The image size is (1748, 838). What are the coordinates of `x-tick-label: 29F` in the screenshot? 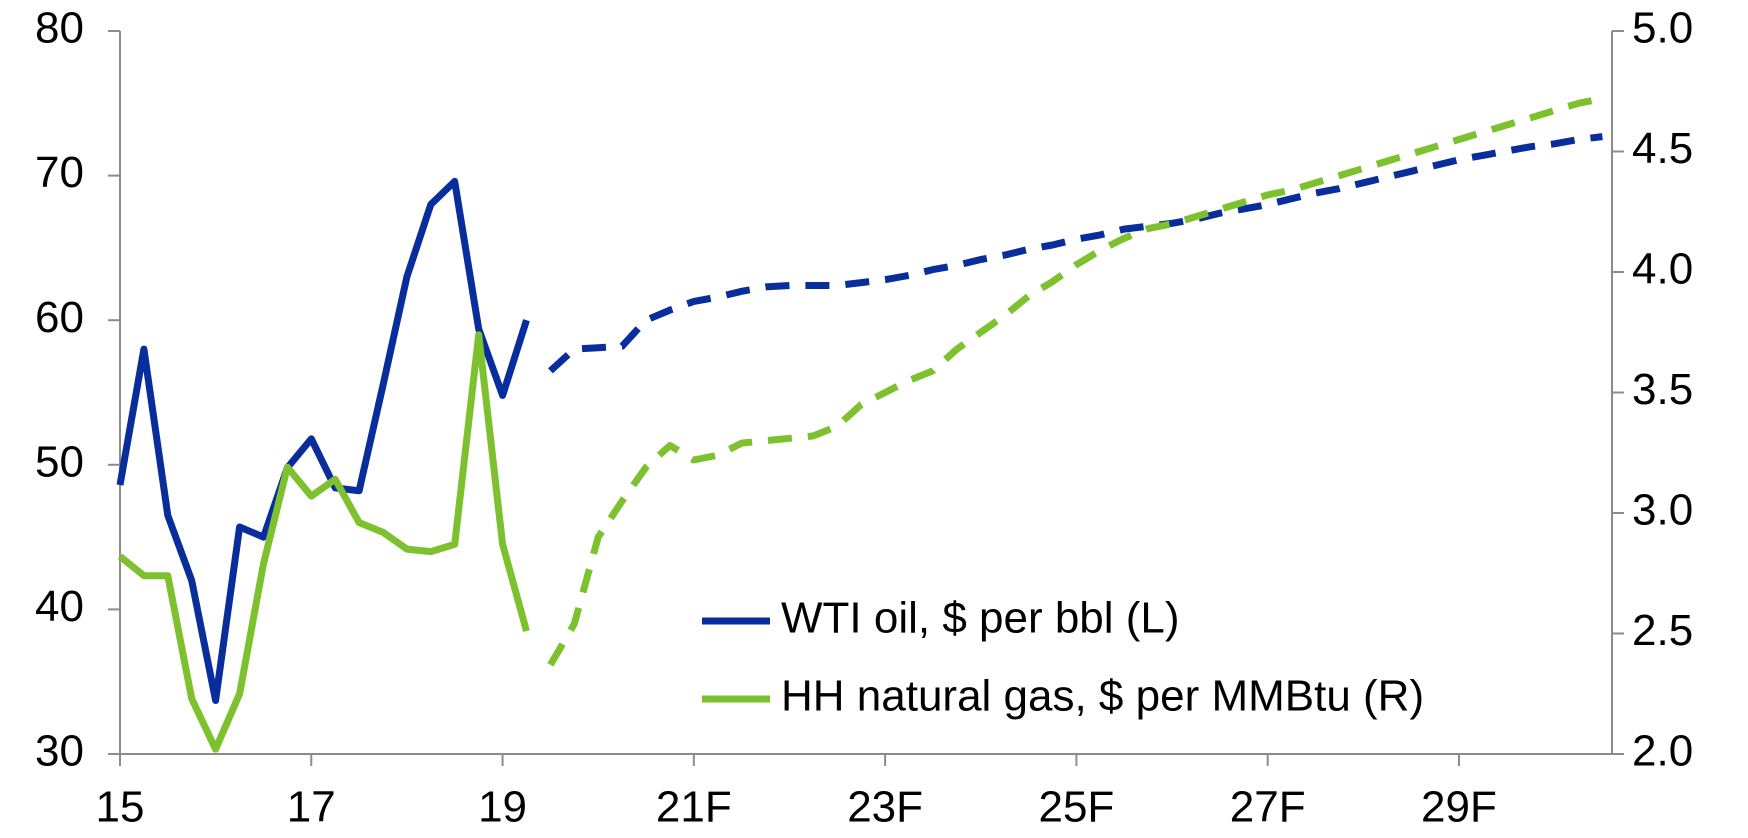 It's located at (1459, 807).